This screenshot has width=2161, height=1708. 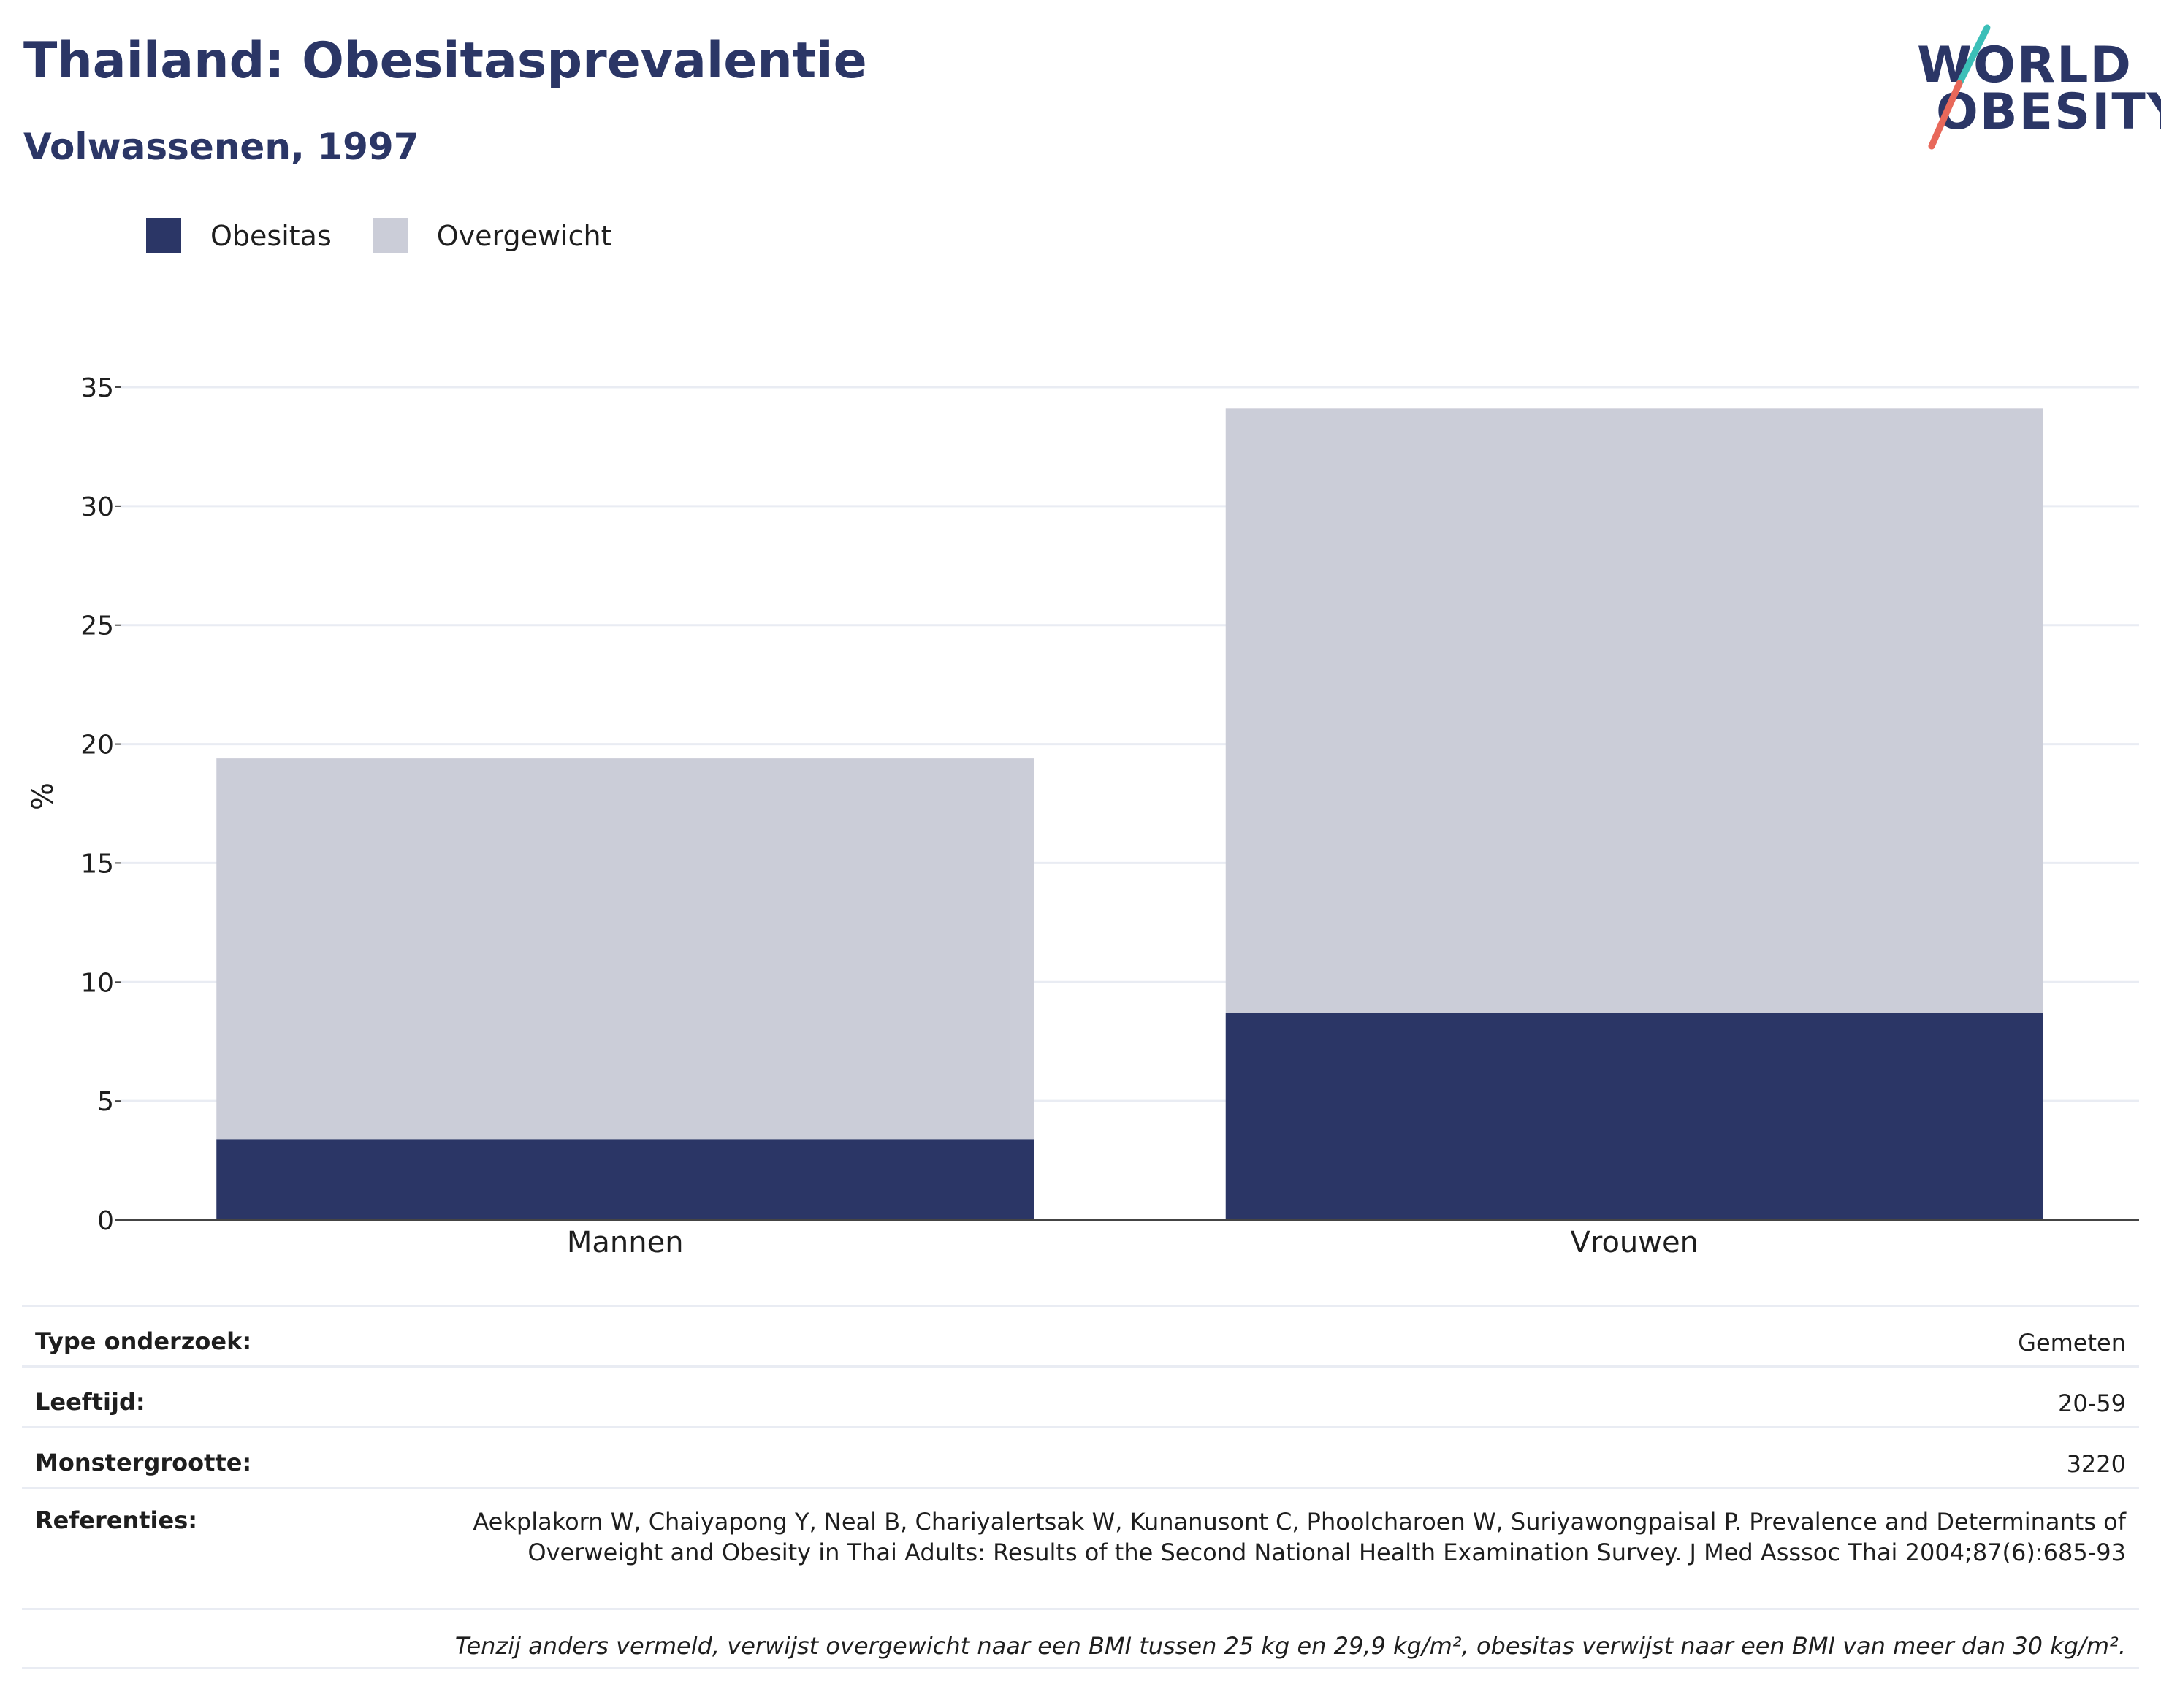 What do you see at coordinates (97, 388) in the screenshot?
I see `y-tick-label: 35` at bounding box center [97, 388].